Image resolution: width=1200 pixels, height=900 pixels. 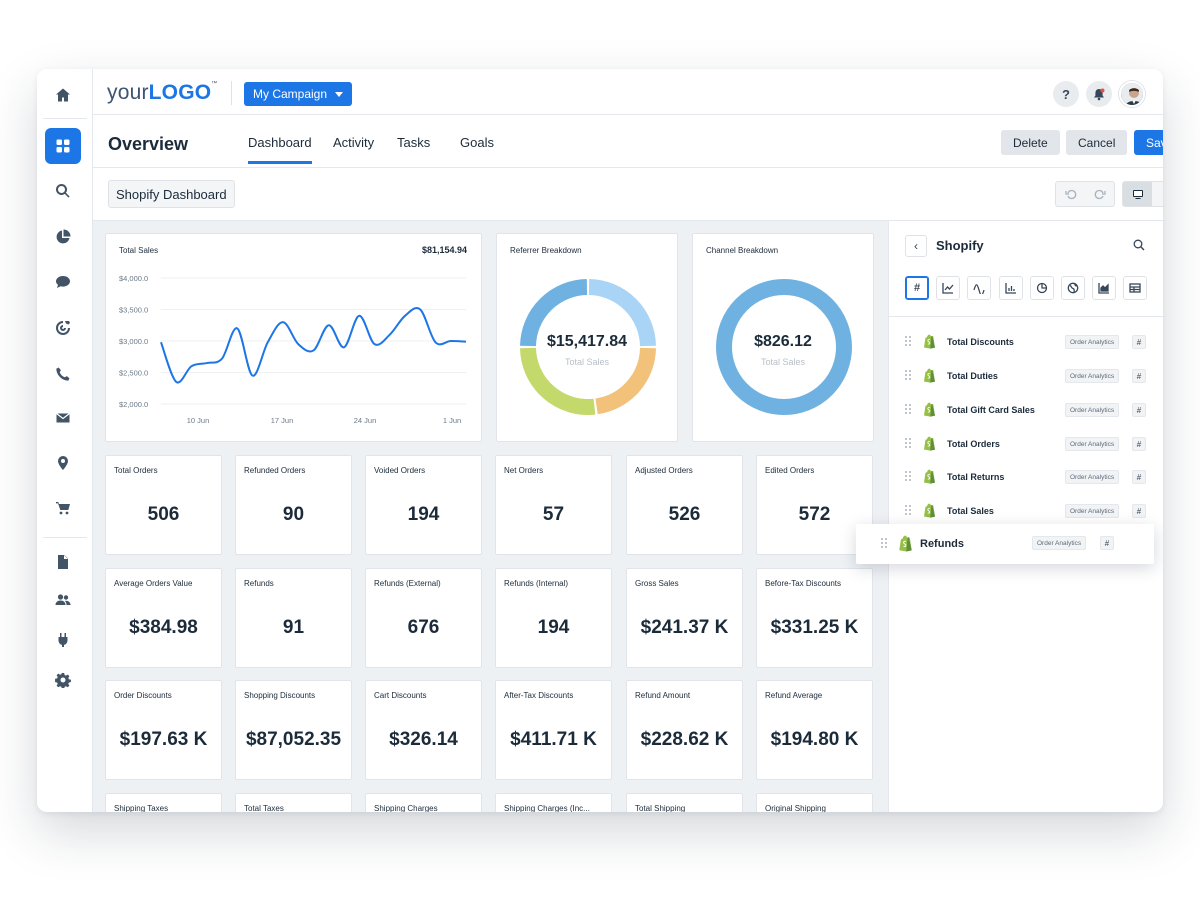 I want to click on dragging-metric-row: Refunds Order Analytics #, so click(x=1005, y=544).